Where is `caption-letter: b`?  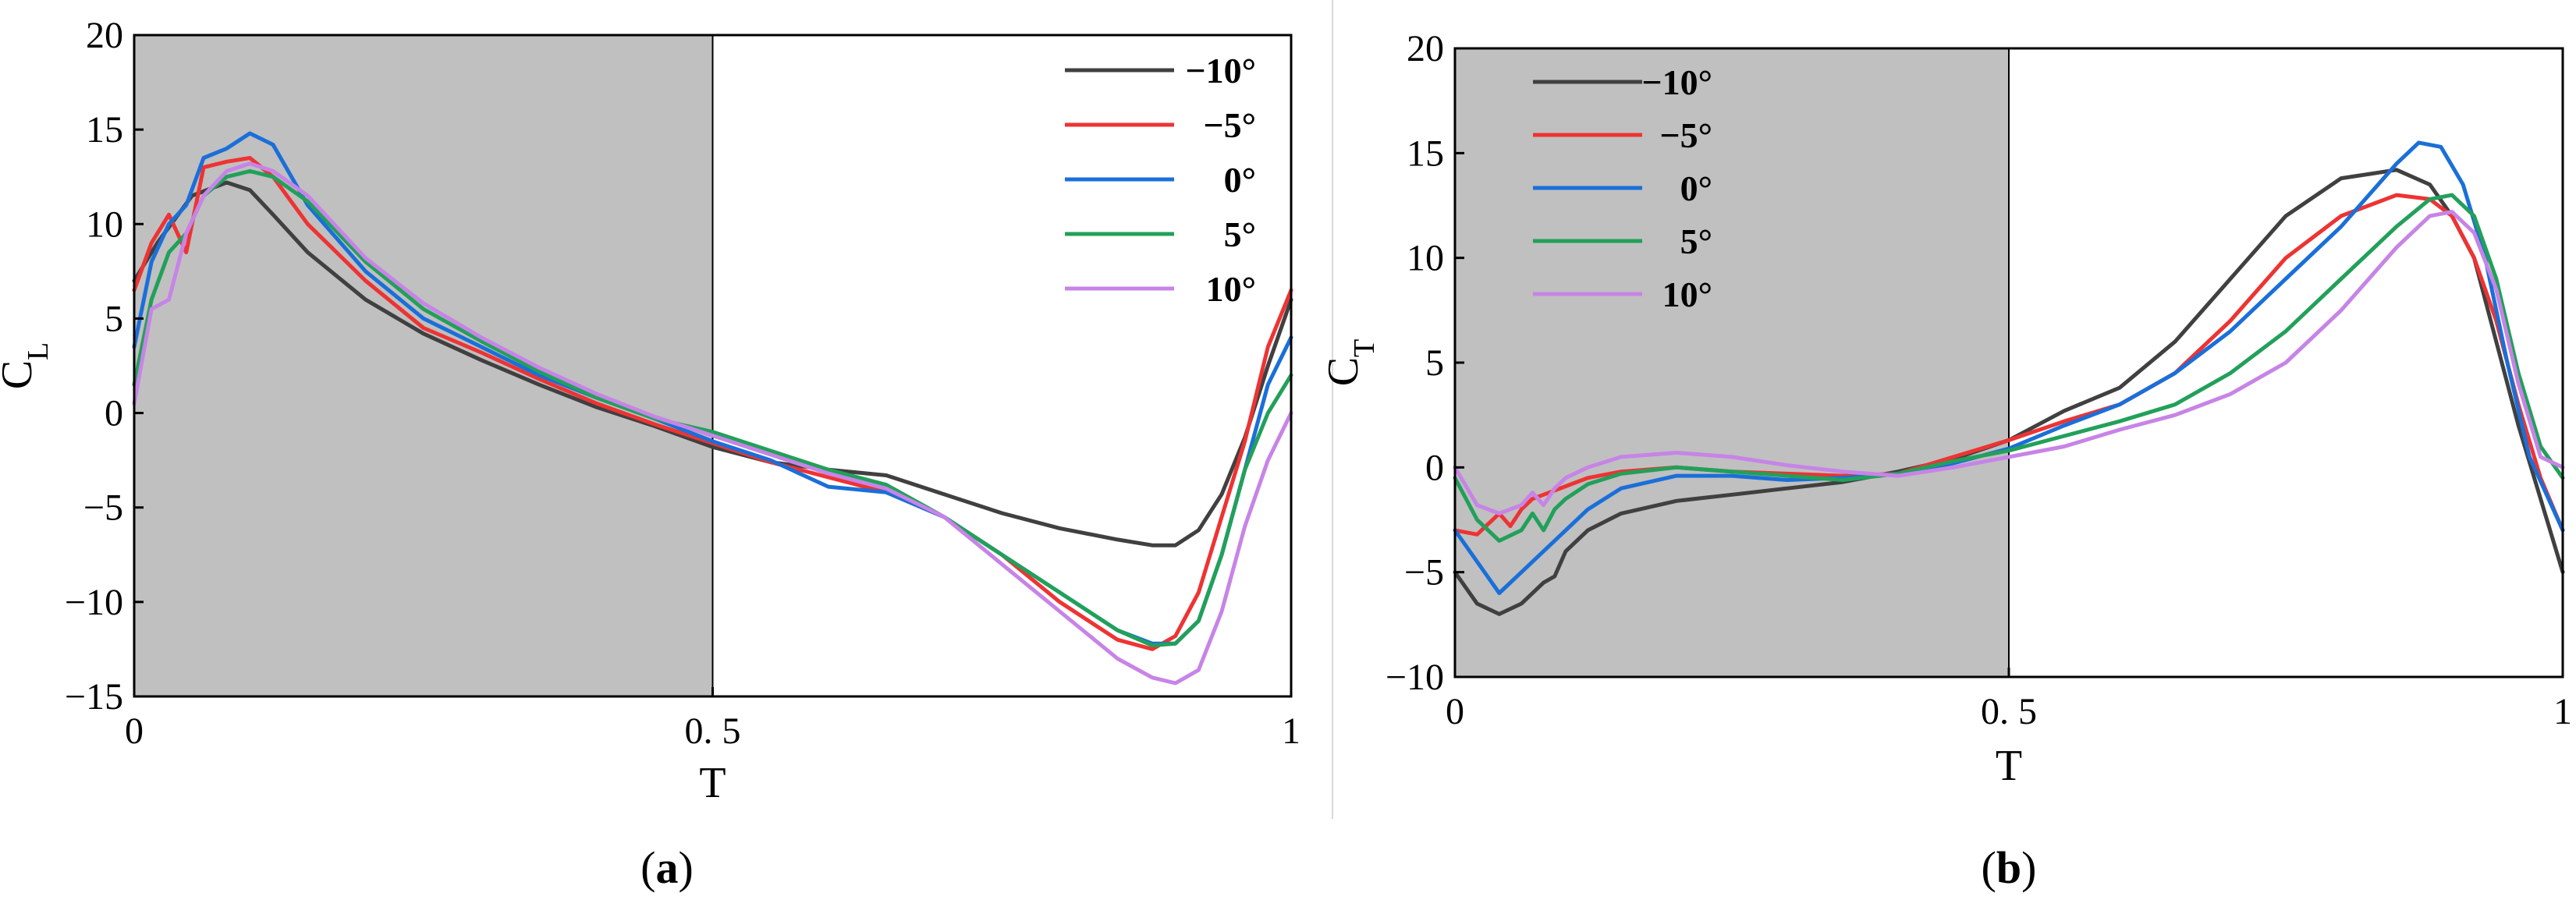 caption-letter: b is located at coordinates (2008, 867).